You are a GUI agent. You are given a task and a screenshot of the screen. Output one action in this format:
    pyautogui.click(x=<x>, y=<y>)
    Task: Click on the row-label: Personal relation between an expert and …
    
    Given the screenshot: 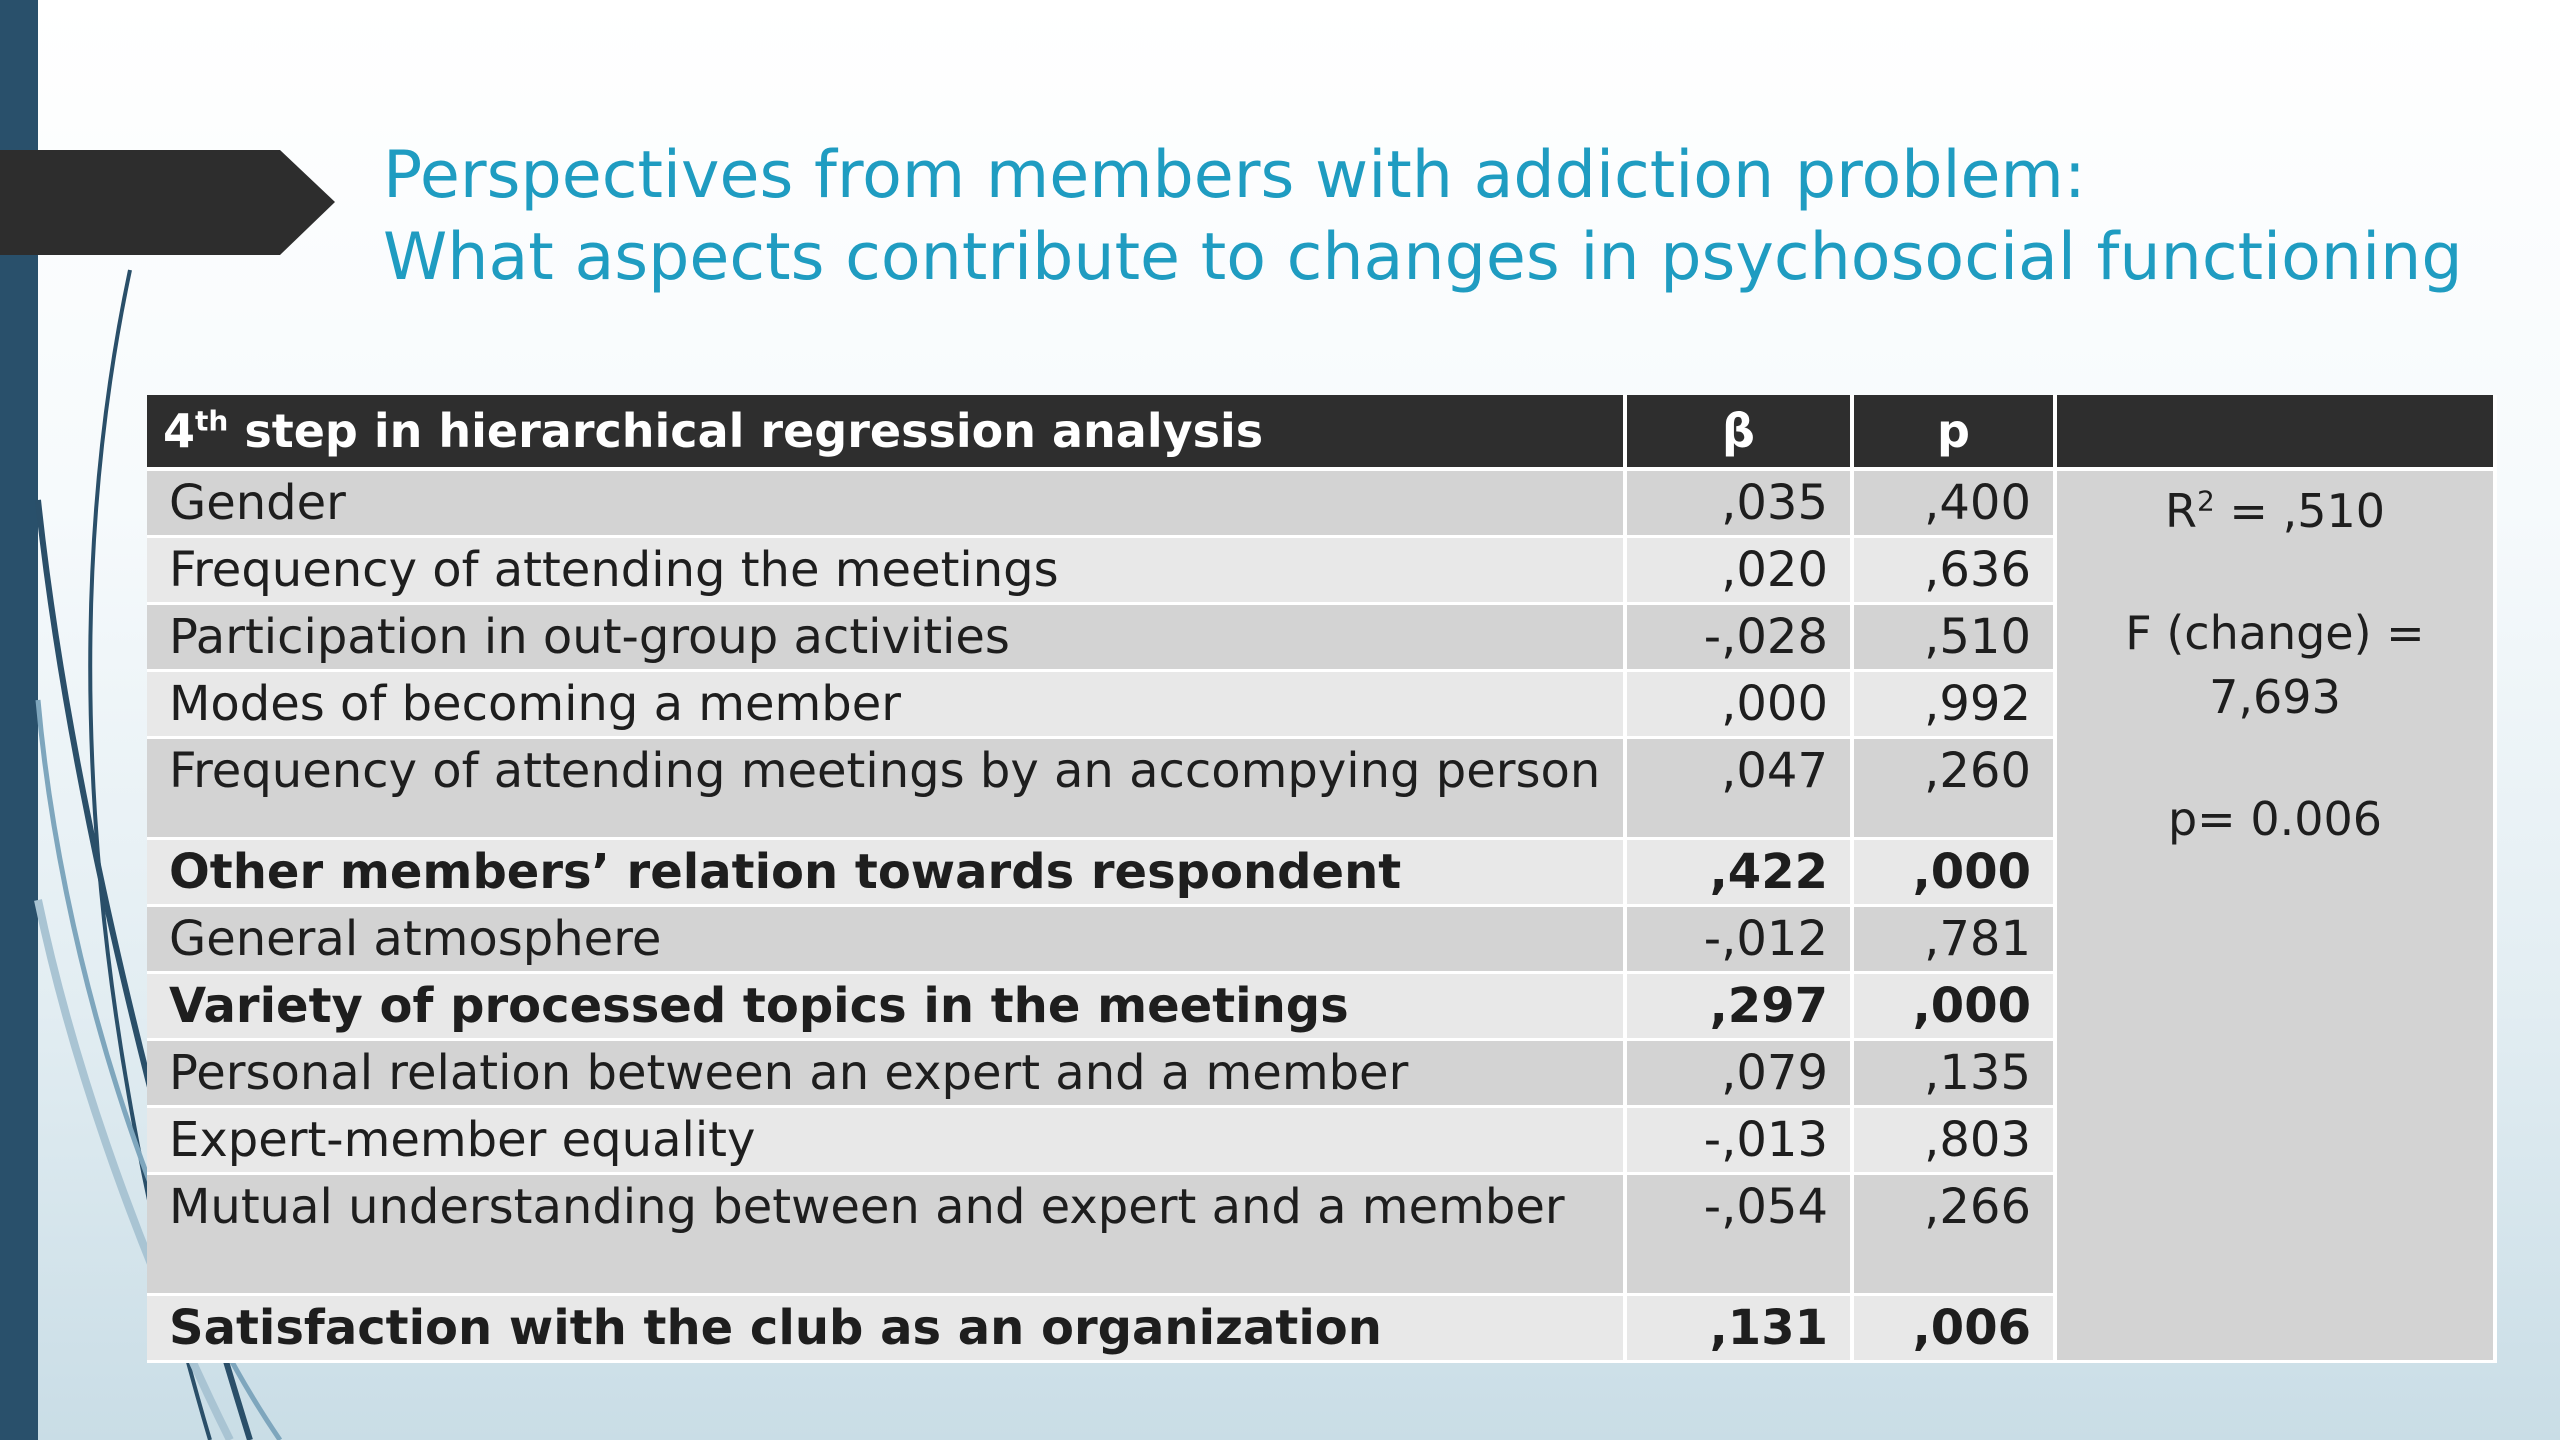 What is the action you would take?
    pyautogui.click(x=887, y=1073)
    